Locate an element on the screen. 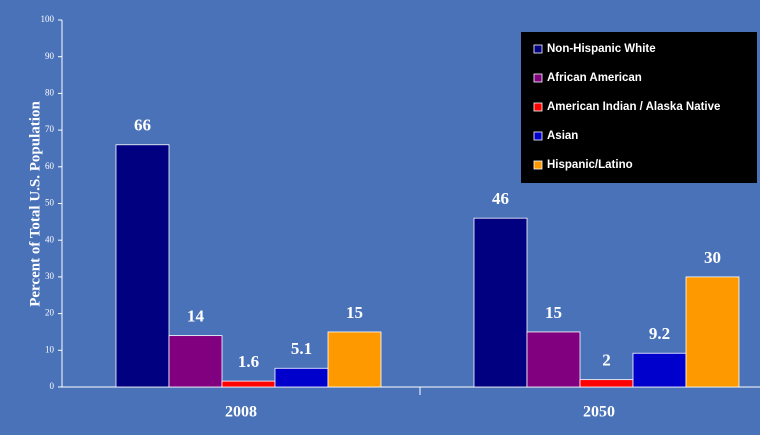  x-tick-label: 2050 is located at coordinates (599, 412).